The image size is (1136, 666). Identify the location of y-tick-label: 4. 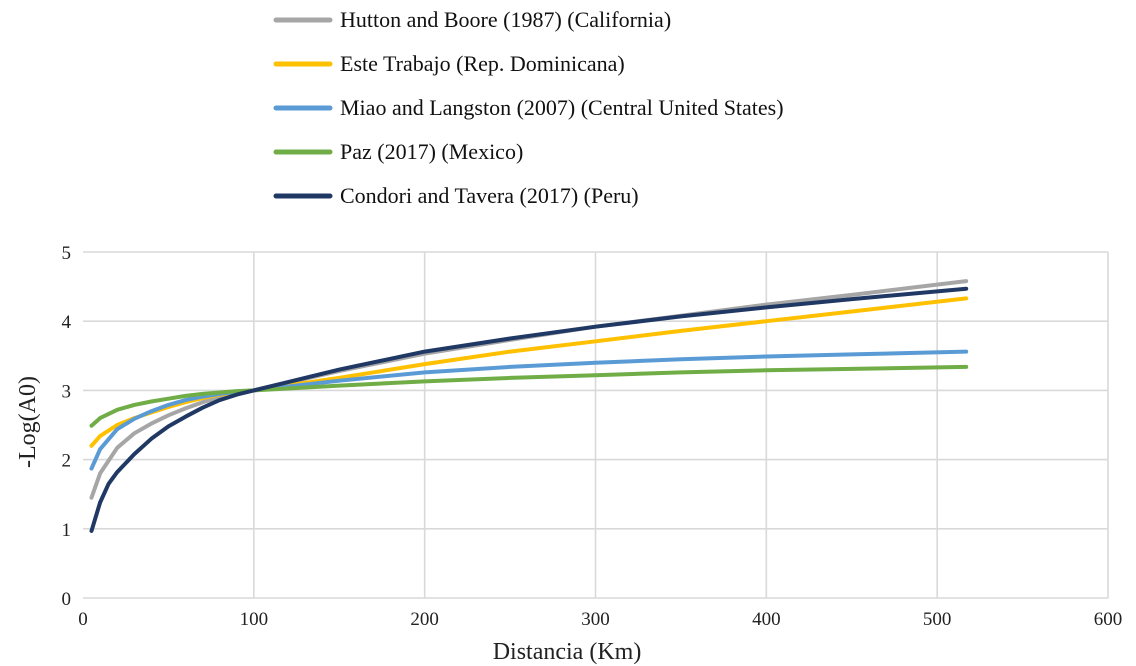
(67, 322).